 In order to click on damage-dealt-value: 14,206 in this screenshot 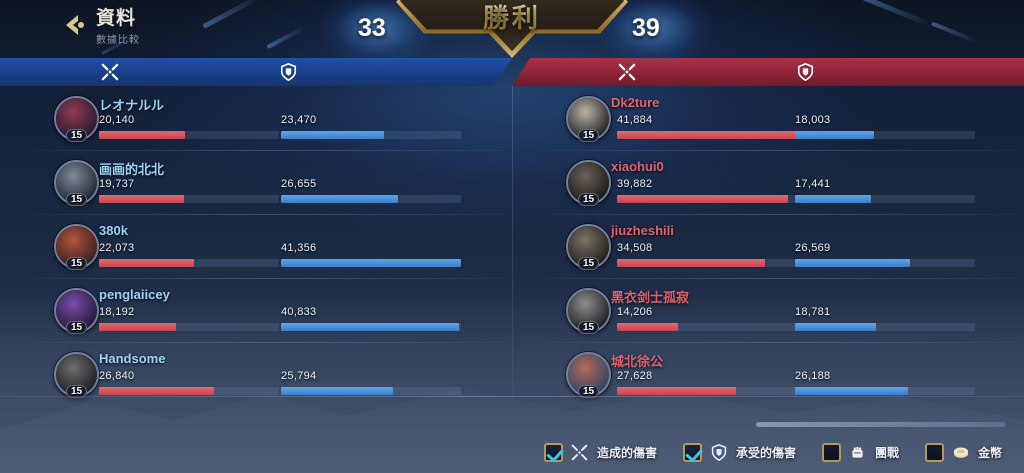, I will do `click(635, 312)`.